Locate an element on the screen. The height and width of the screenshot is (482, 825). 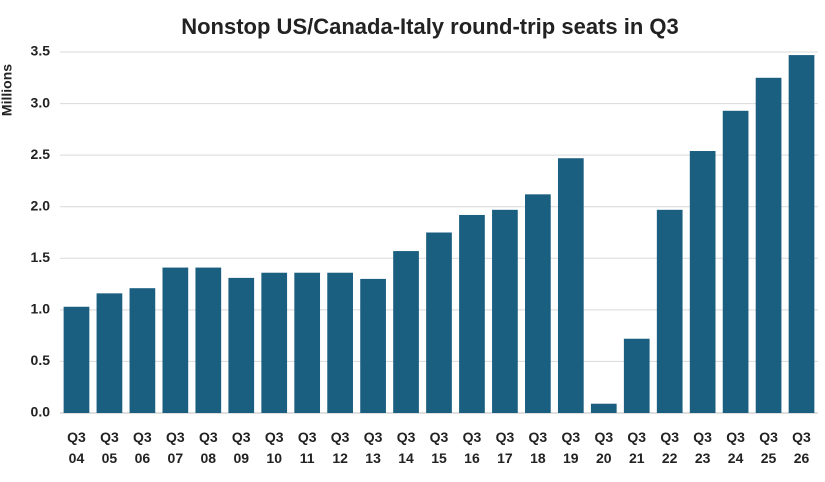
x-tick-label: Q3 24 is located at coordinates (735, 447).